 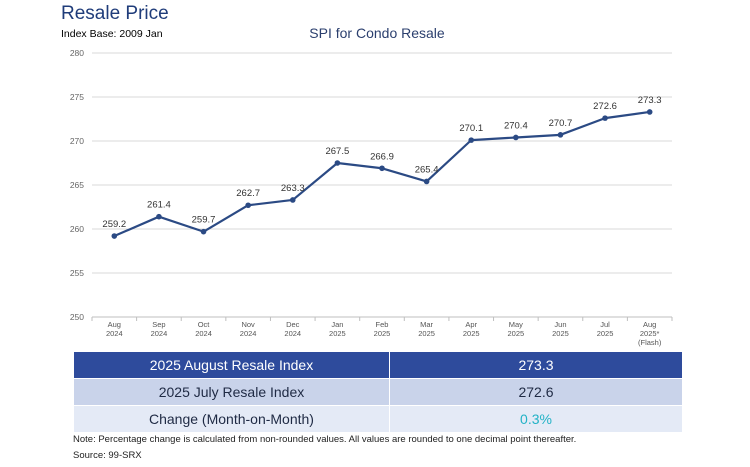 I want to click on table-row-label: 2025 August Resale Index, so click(x=231, y=365).